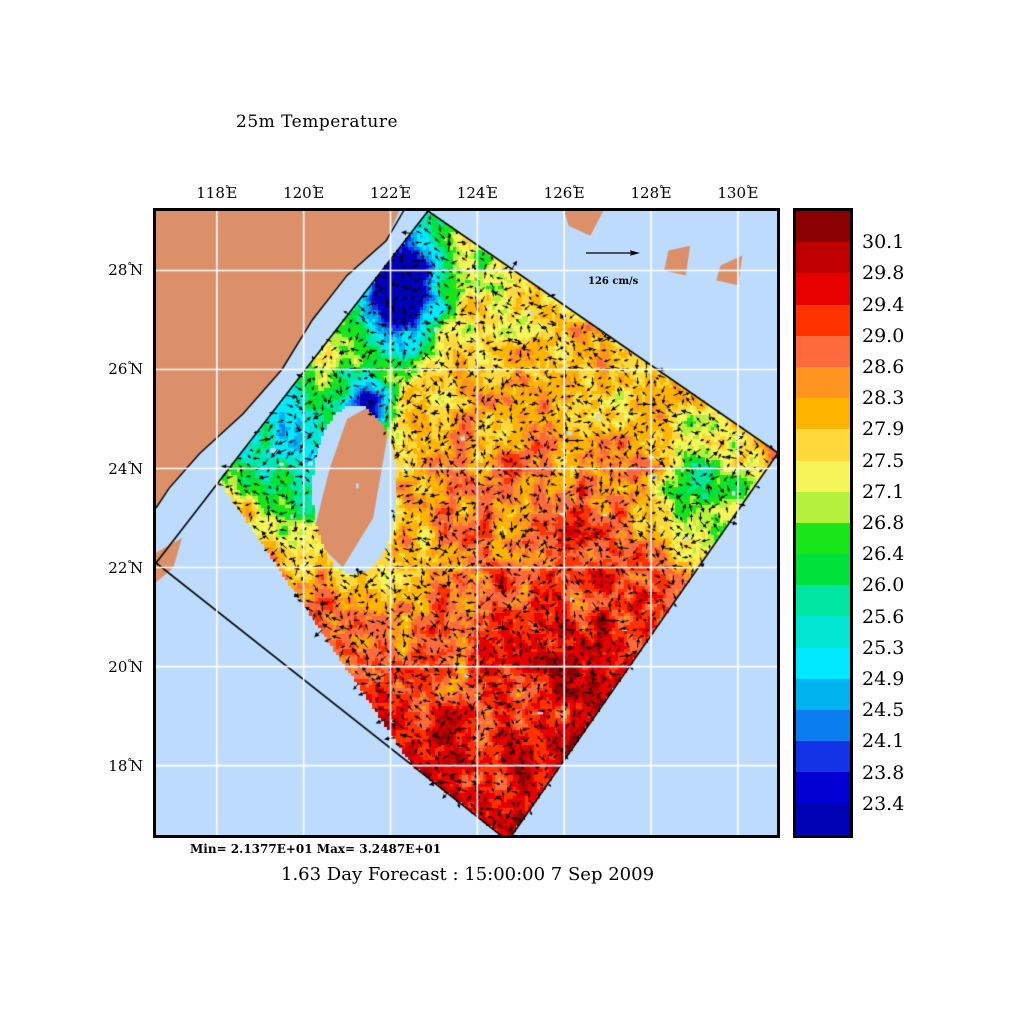 The image size is (1024, 1024). I want to click on colorbar-tick-label: 24.1, so click(883, 741).